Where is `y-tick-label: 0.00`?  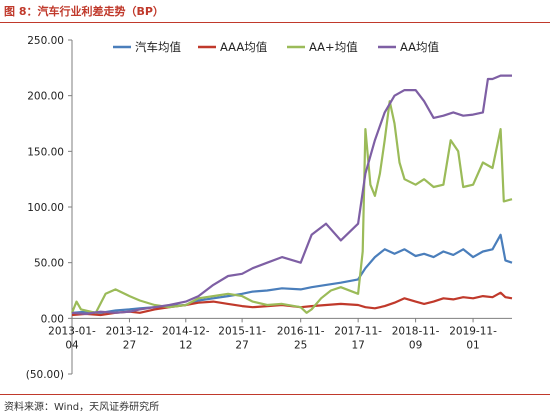
y-tick-label: 0.00 is located at coordinates (52, 319).